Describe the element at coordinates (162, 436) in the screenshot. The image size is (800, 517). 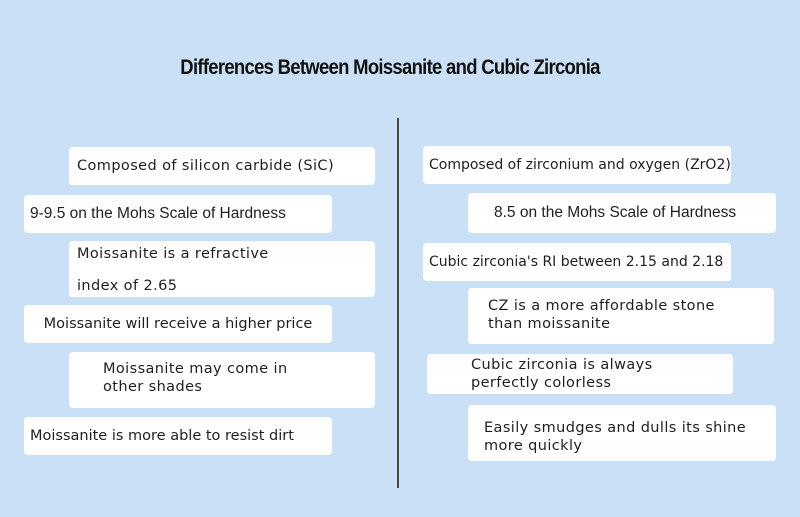
I see `moissanite-dirt-text: Moissanite is more able to resist dirt` at that location.